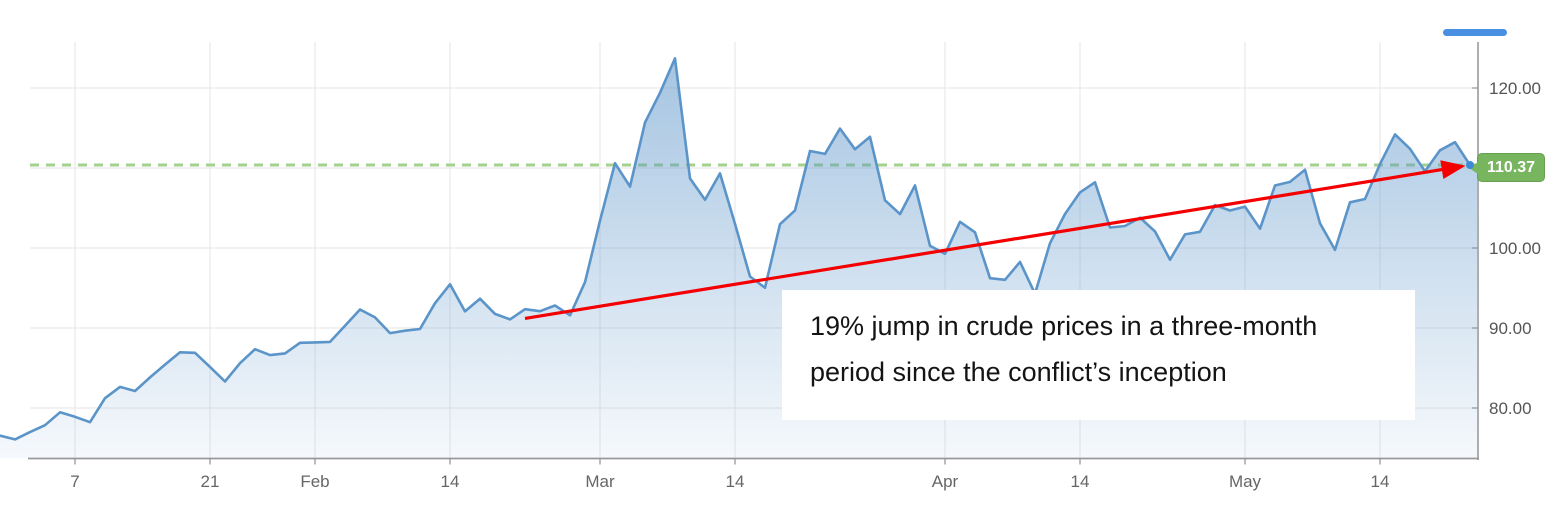  Describe the element at coordinates (1245, 481) in the screenshot. I see `x-tick-label: May` at that location.